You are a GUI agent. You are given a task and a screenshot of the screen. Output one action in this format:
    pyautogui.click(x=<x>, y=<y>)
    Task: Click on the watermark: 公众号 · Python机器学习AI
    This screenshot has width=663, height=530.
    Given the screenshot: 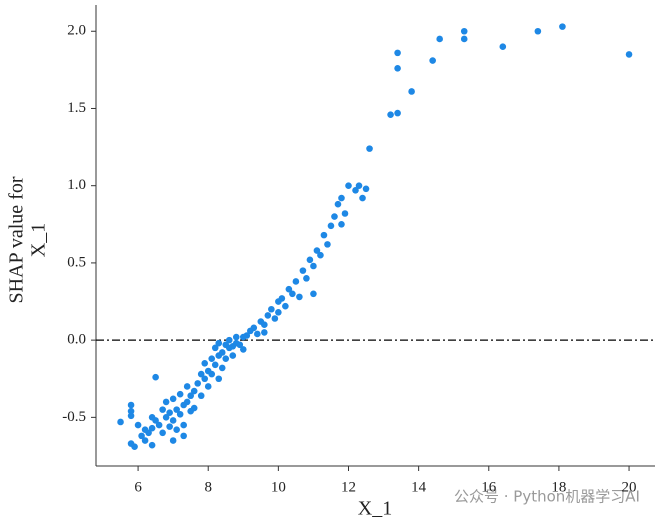 What is the action you would take?
    pyautogui.click(x=547, y=497)
    